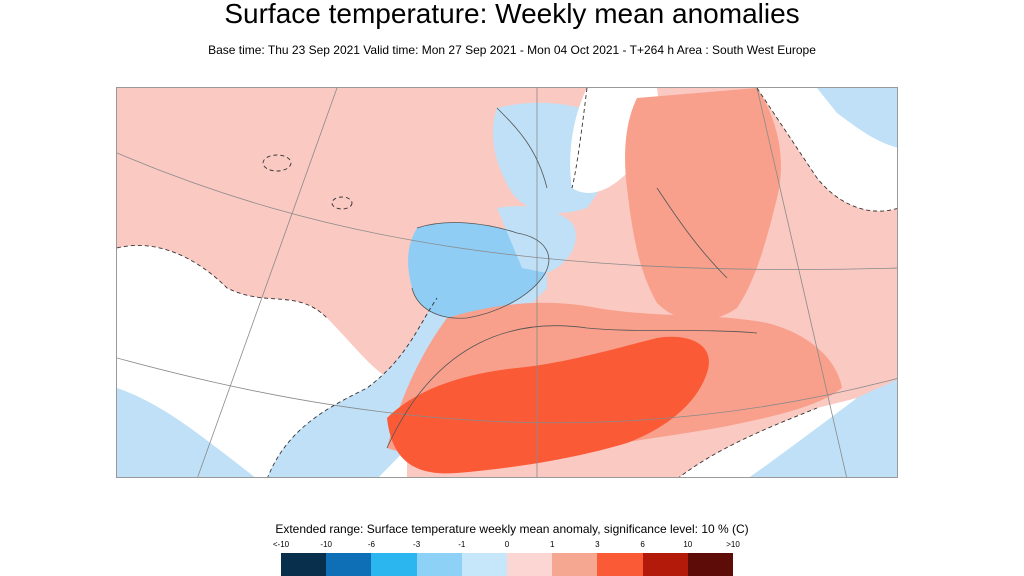 The width and height of the screenshot is (1024, 576). I want to click on legend-tick: -10, so click(326, 544).